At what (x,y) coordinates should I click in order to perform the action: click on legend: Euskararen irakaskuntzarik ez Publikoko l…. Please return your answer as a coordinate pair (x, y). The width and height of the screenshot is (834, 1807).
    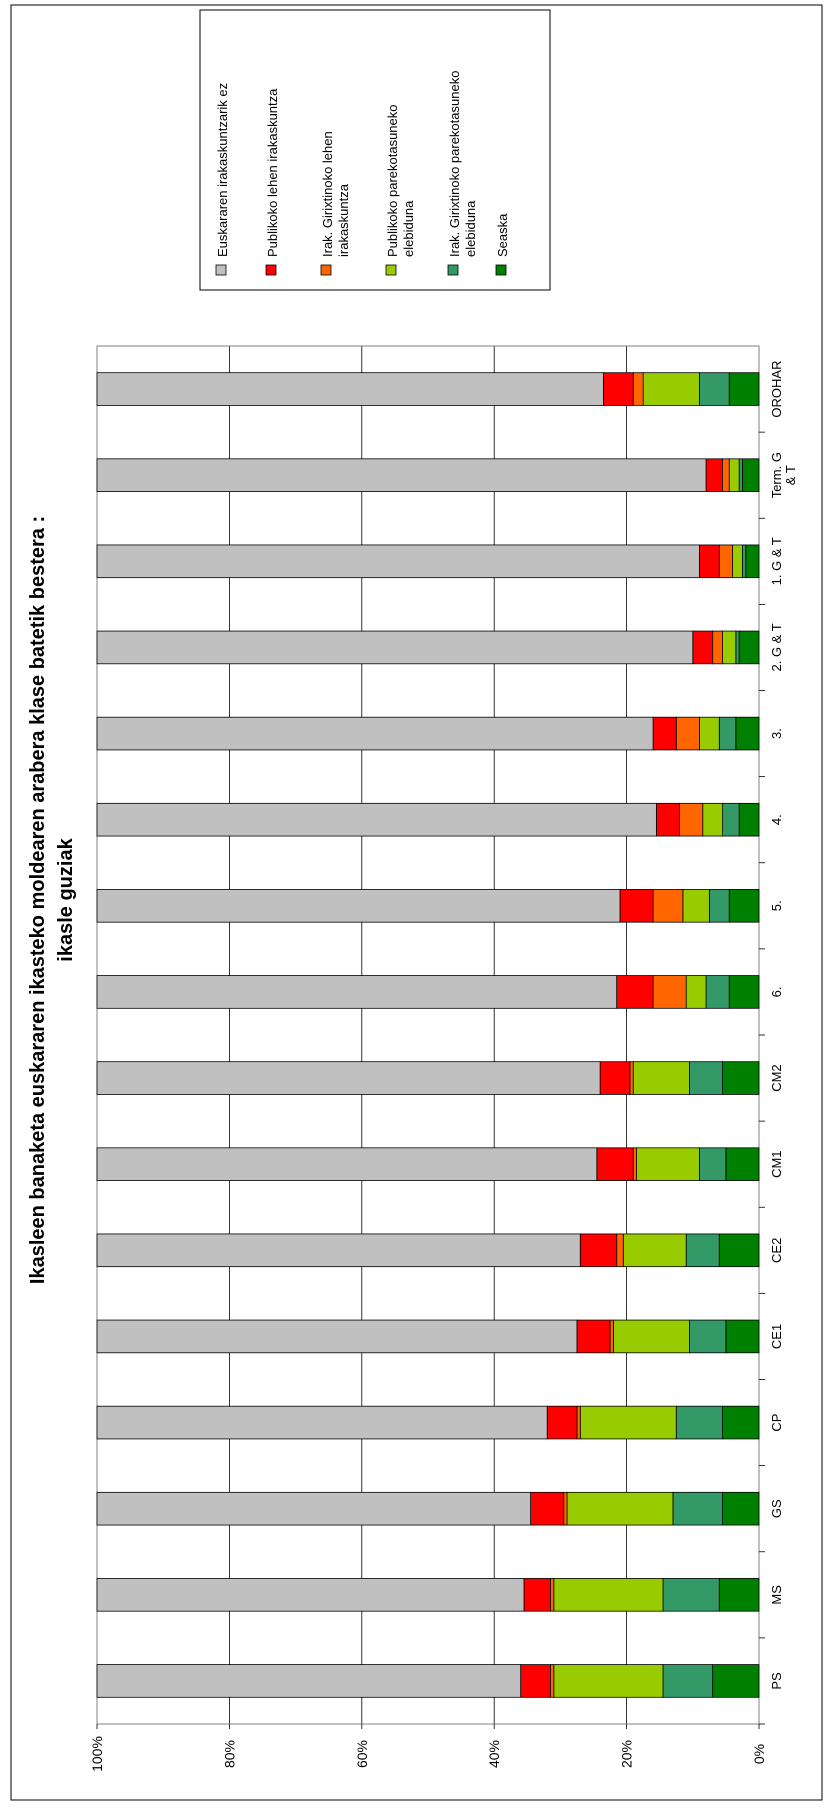
    Looking at the image, I should click on (375, 150).